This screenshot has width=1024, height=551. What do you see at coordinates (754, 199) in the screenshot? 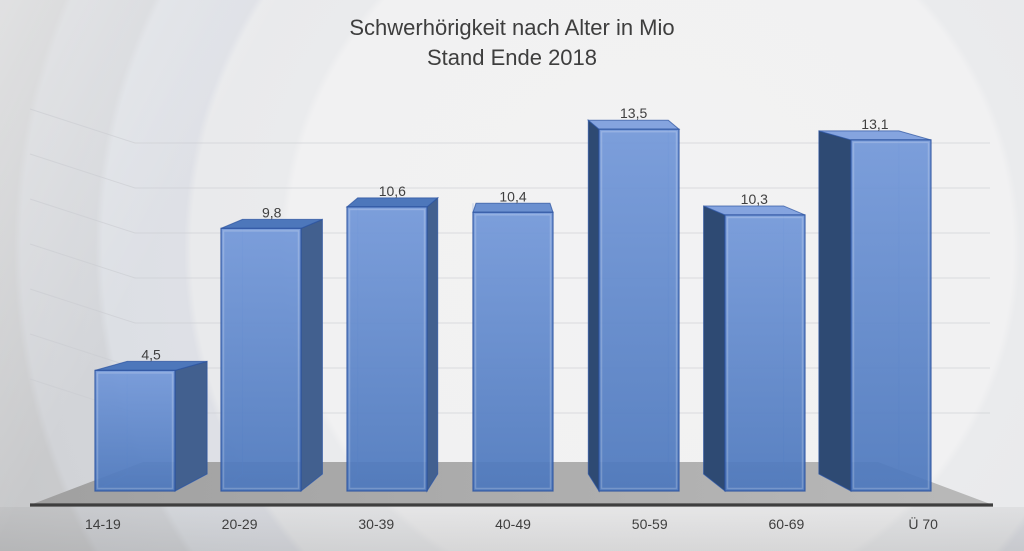
I see `value-label: 10,3` at bounding box center [754, 199].